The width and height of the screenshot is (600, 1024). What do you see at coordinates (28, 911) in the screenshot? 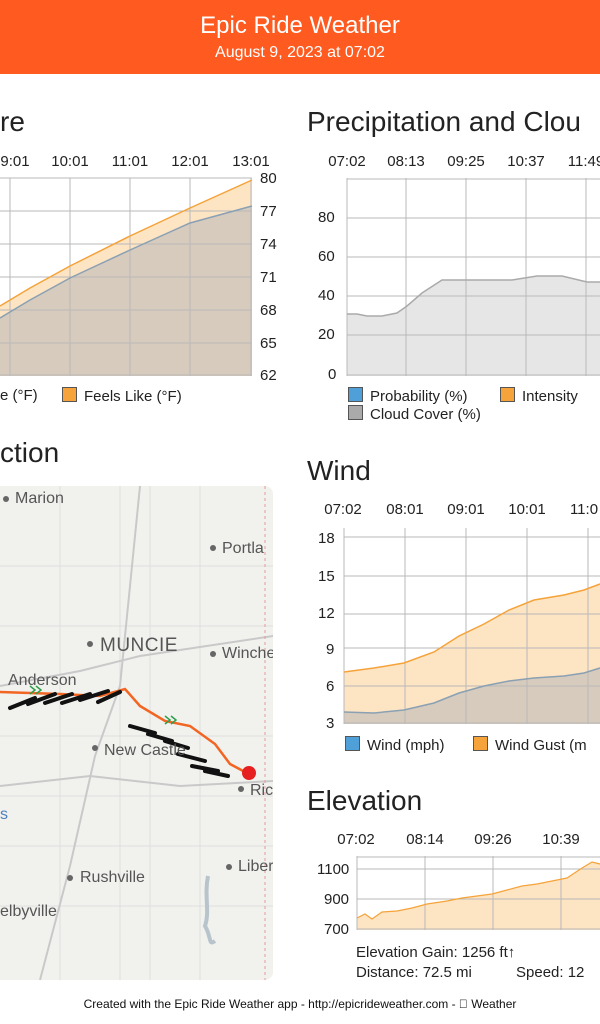
I see `city-shelbyville: elbyville` at bounding box center [28, 911].